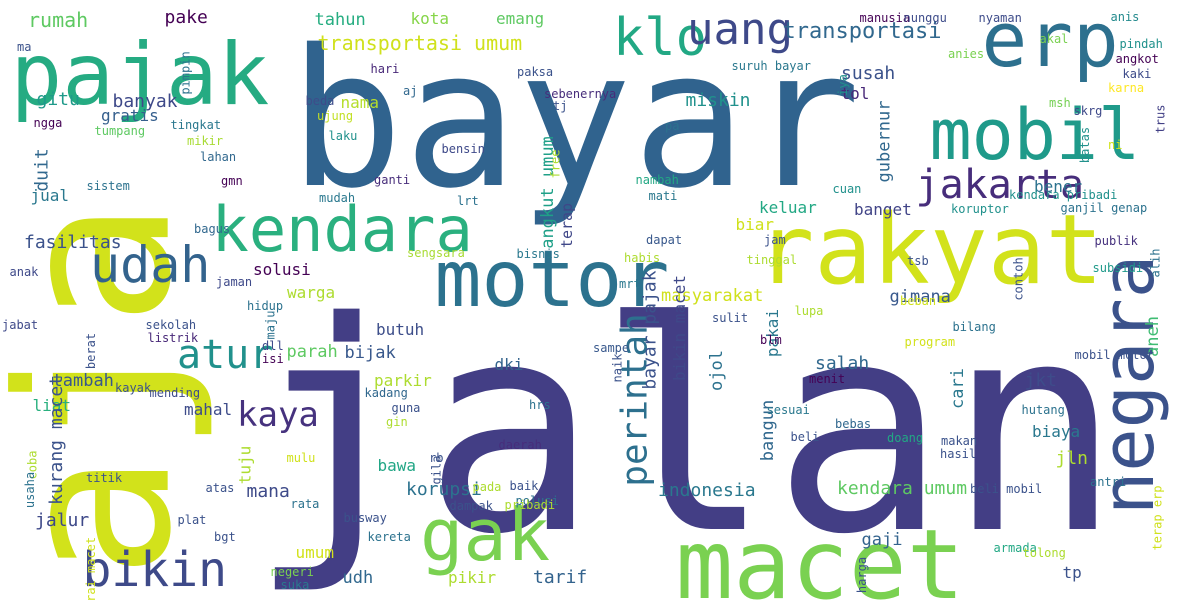 This screenshot has width=1182, height=601. I want to click on cloud-word-pa: pa, so click(672, 126).